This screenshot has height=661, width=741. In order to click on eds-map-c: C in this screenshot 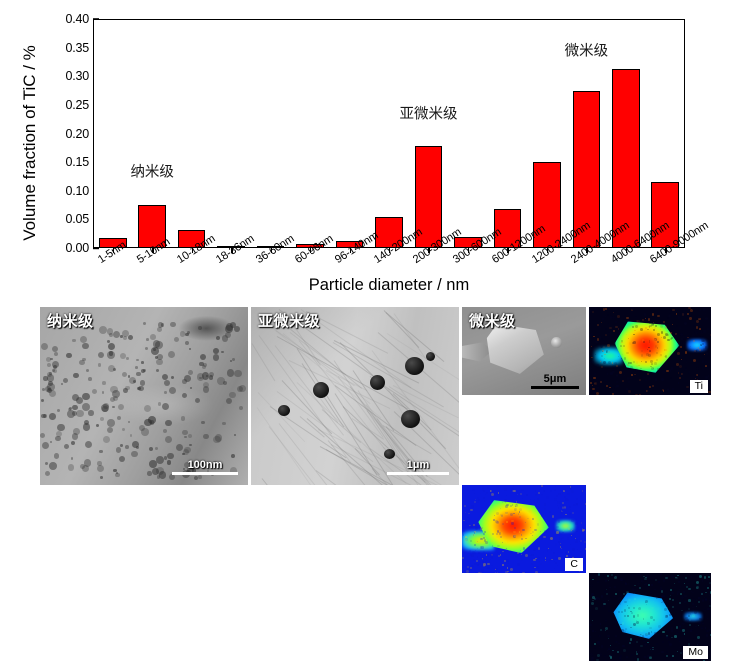, I will do `click(524, 529)`.